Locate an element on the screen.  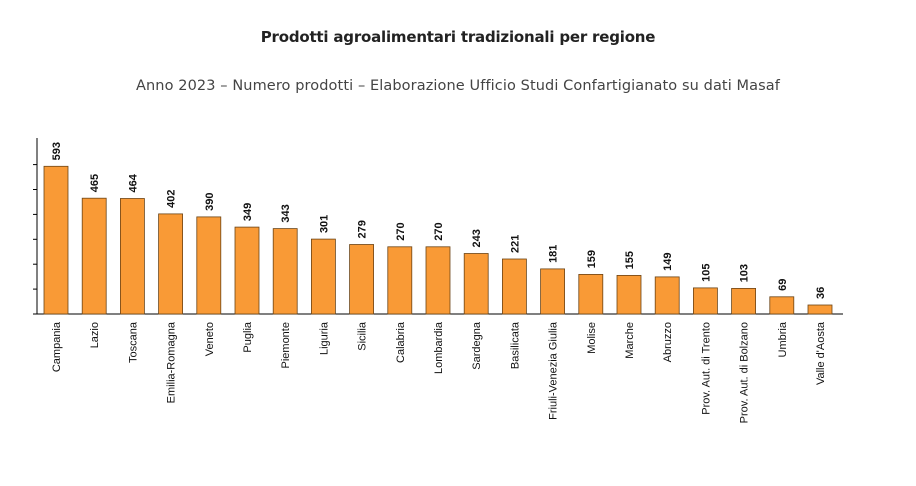
x-tick-label: Sardegna is located at coordinates (477, 345).